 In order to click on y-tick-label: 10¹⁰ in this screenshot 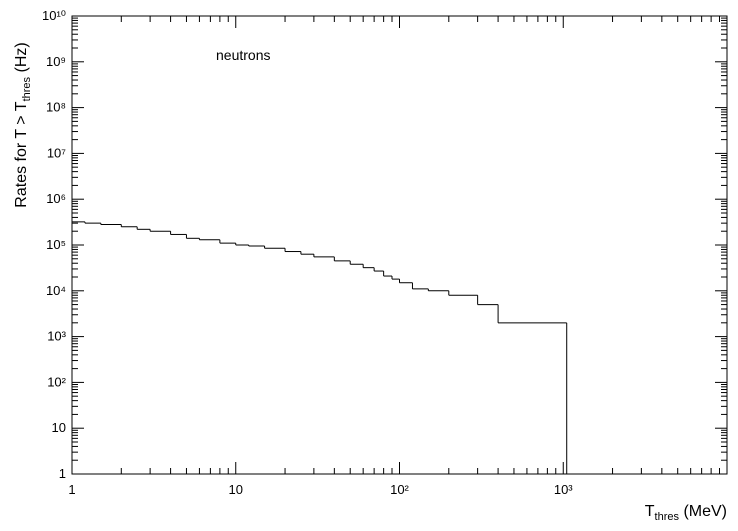, I will do `click(54, 15)`.